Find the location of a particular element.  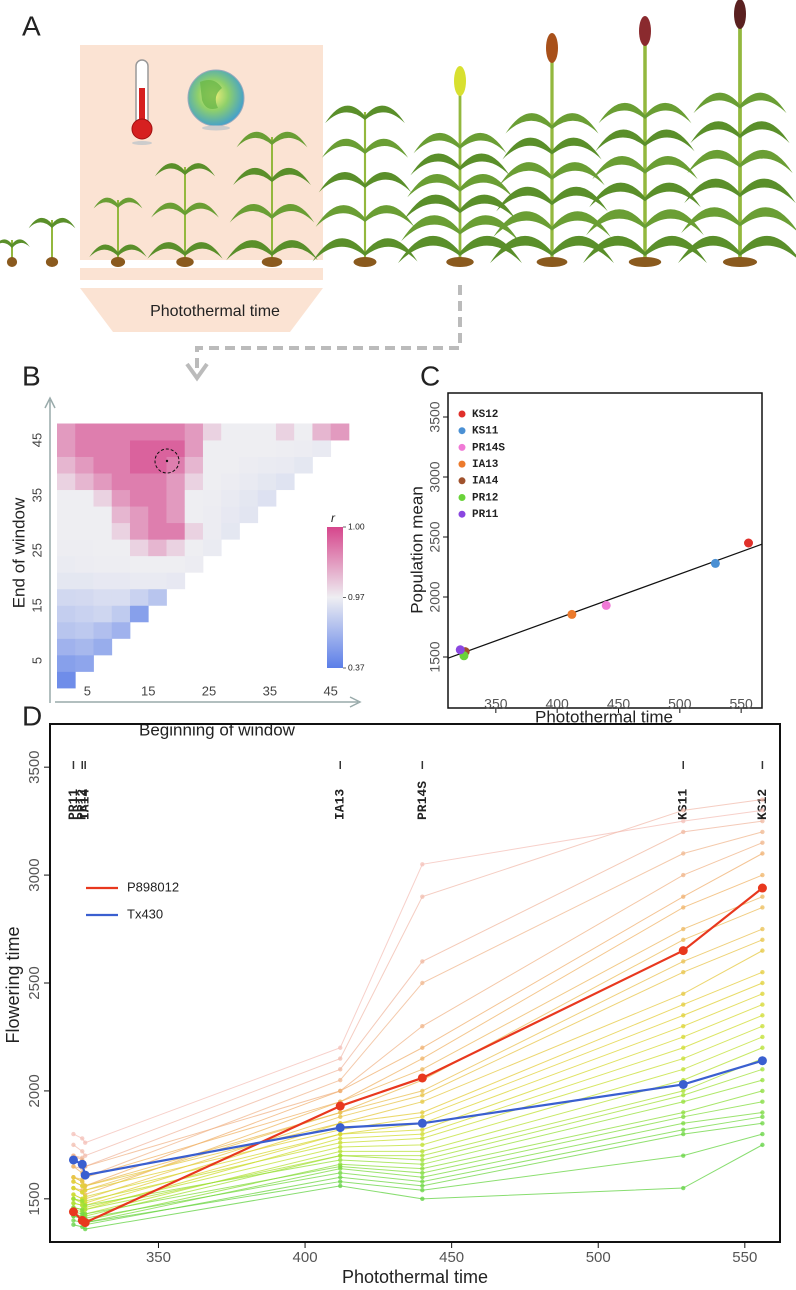

x-tick-label: 550 is located at coordinates (744, 1257).